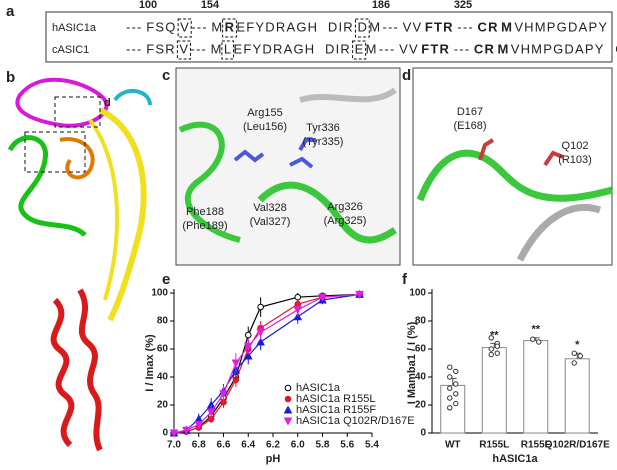 The height and width of the screenshot is (470, 617). Describe the element at coordinates (409, 48) in the screenshot. I see `sequence-segment: VV` at that location.